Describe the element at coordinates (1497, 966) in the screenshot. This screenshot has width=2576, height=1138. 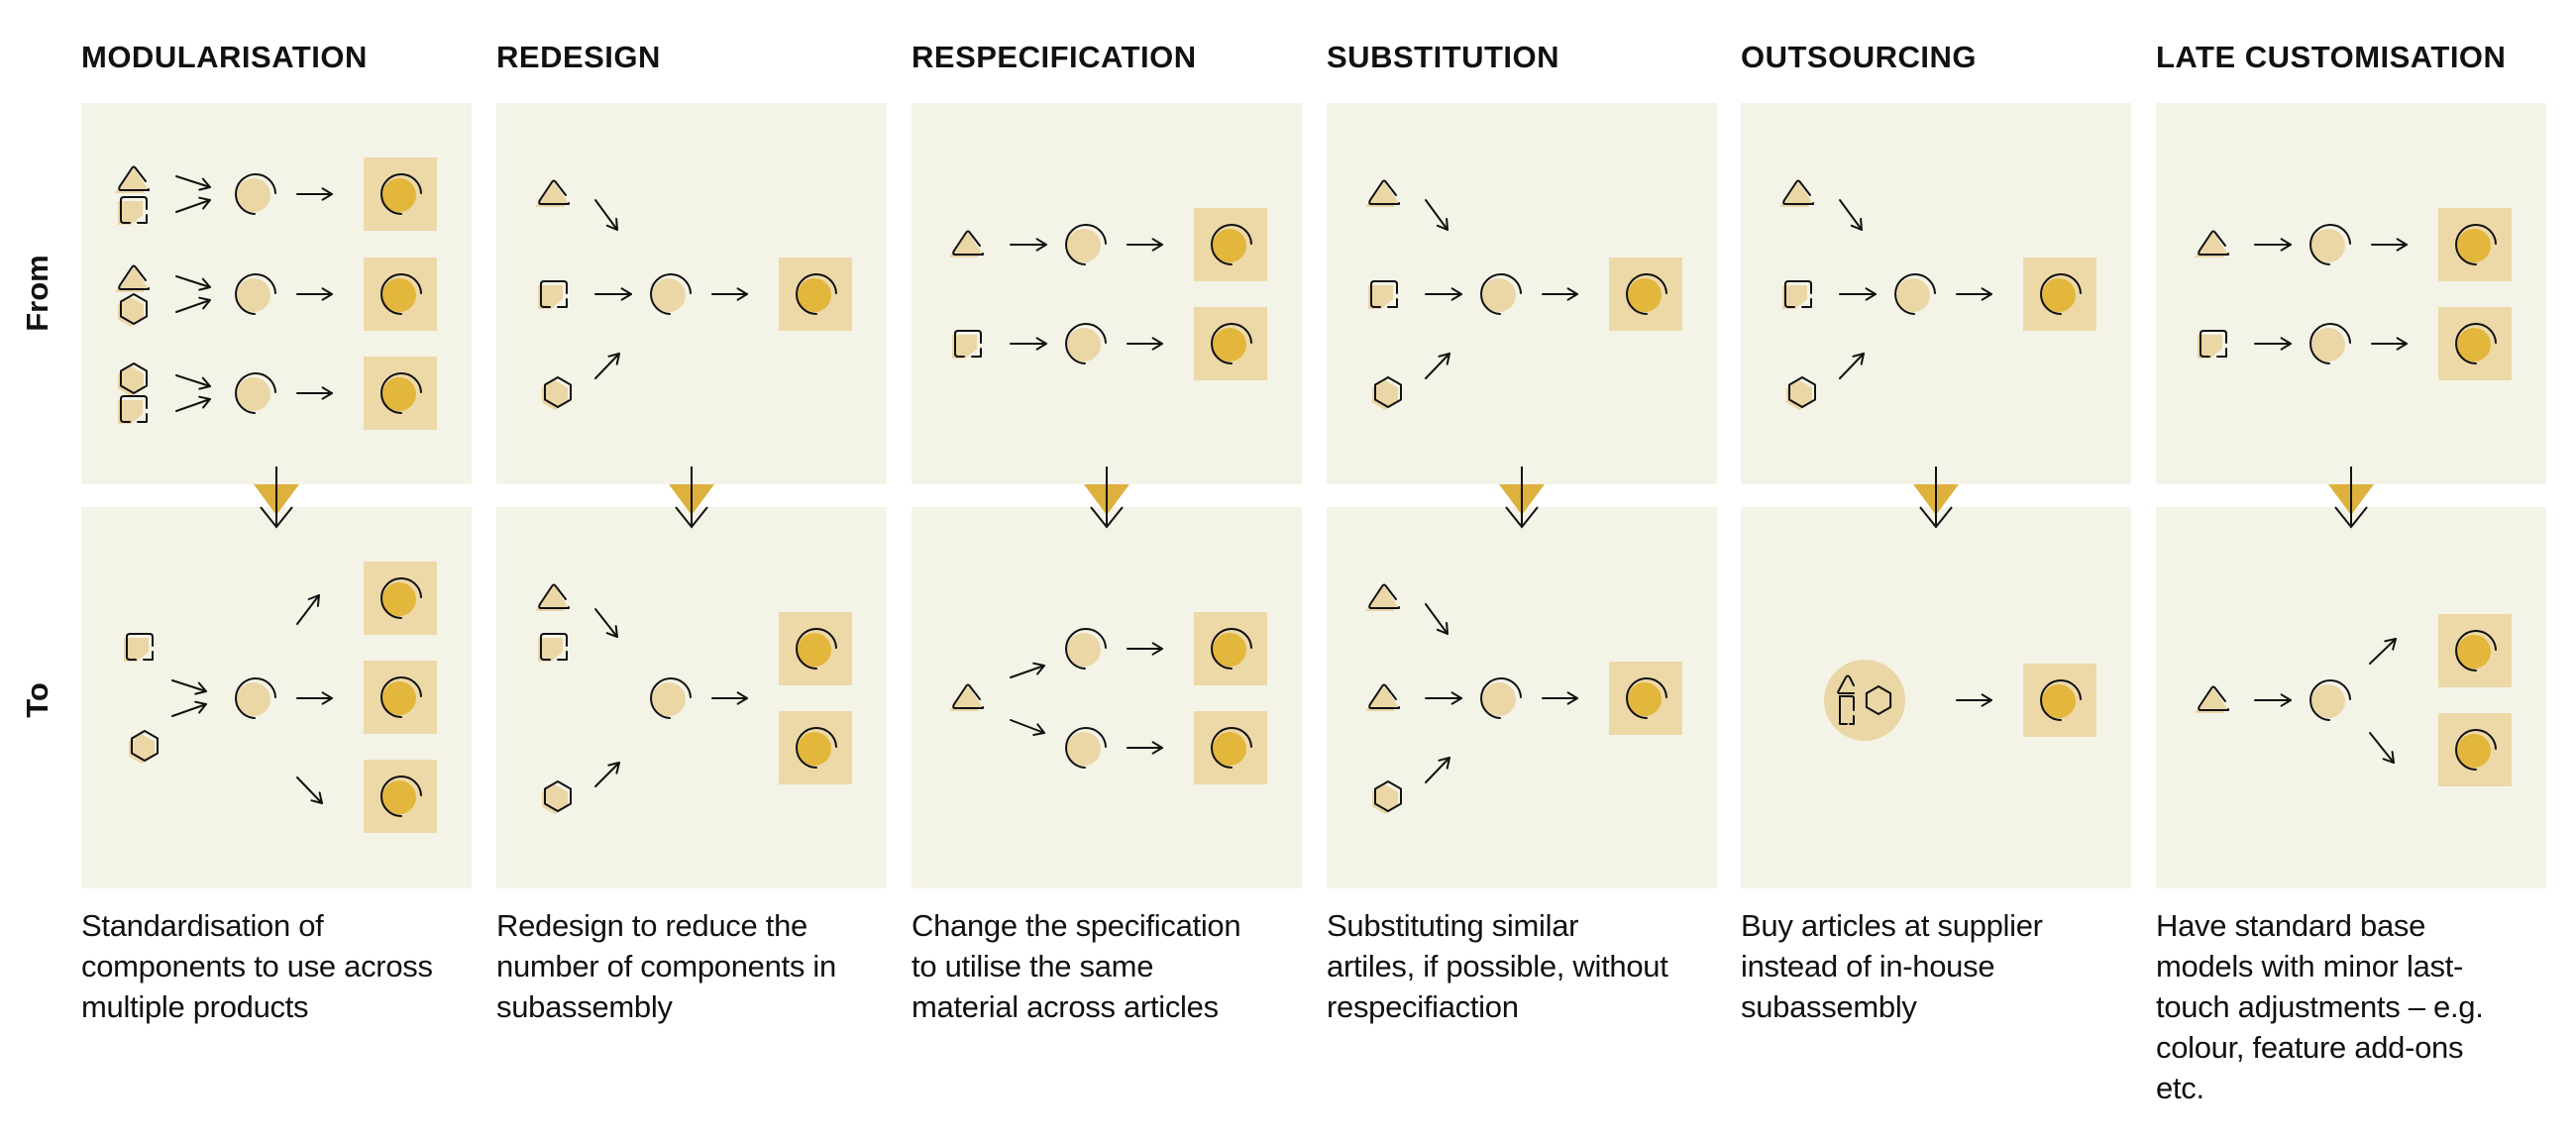
I see `description-line: artiles, if possible, without` at that location.